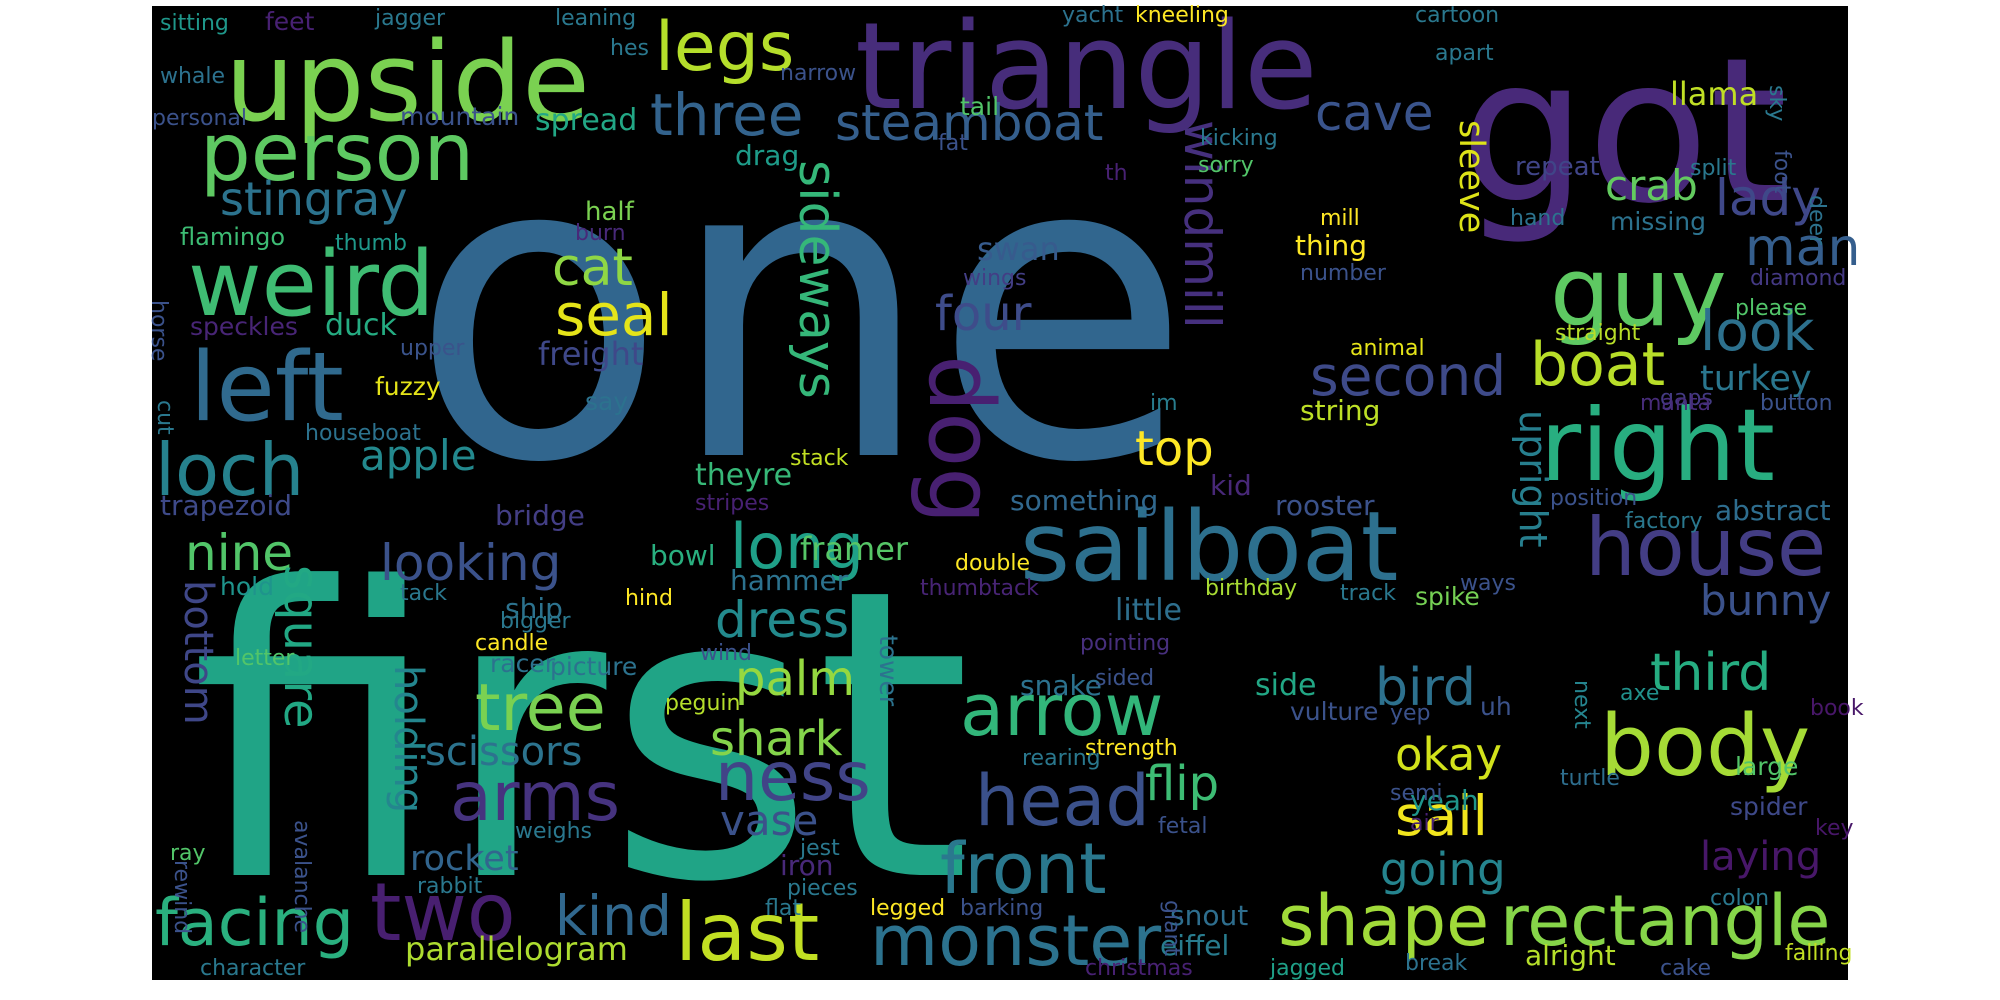 This screenshot has width=2000, height=1000. What do you see at coordinates (854, 549) in the screenshot?
I see `word-framer: framer` at bounding box center [854, 549].